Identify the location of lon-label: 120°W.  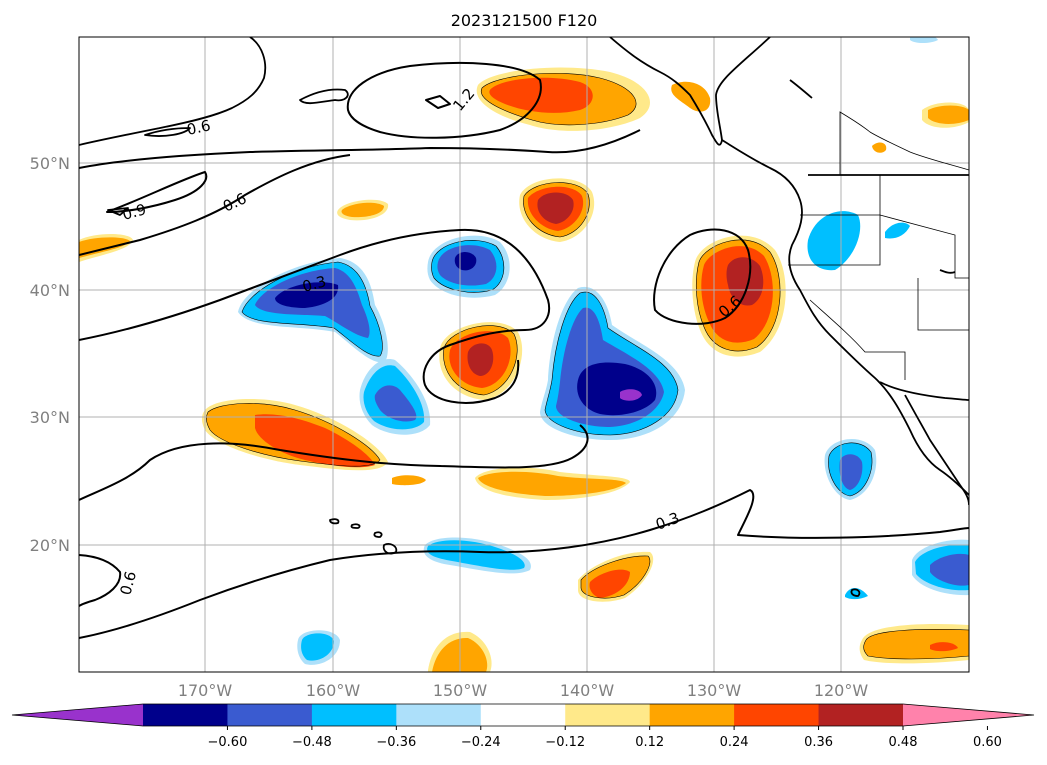
(841, 690).